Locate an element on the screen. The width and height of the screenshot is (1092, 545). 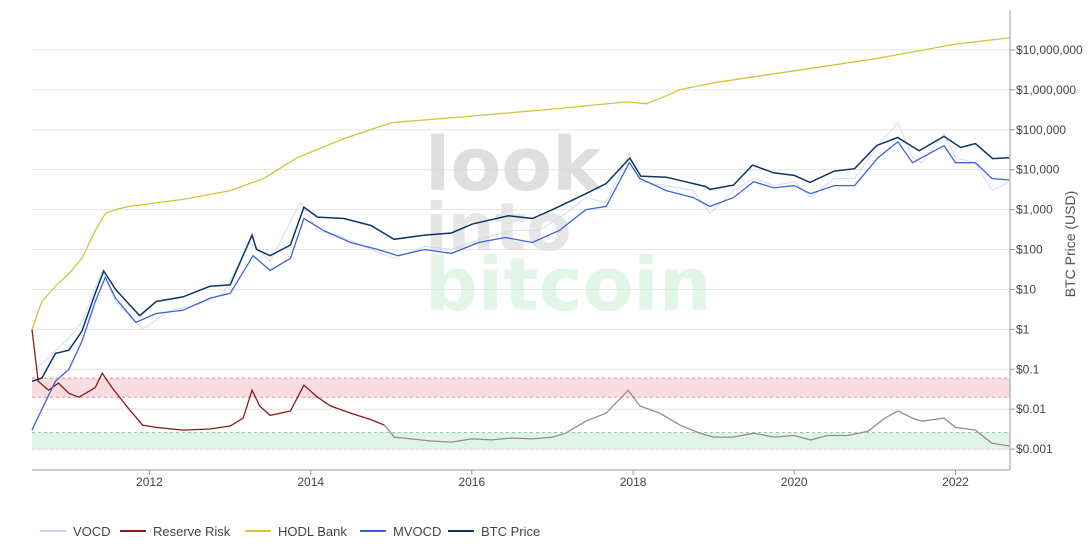
x-tick-label-5: 2022 is located at coordinates (955, 482).